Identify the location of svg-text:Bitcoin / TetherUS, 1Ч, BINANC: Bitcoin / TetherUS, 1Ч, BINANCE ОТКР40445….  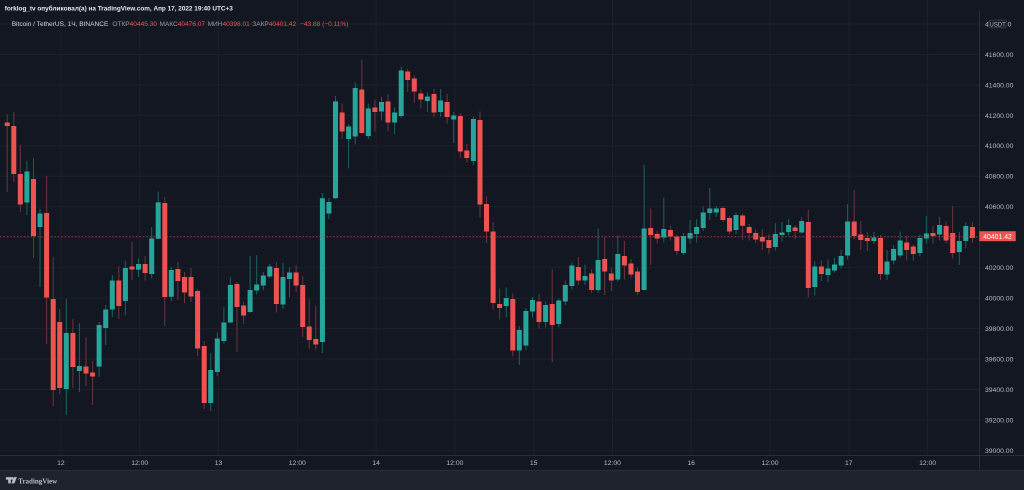
(180, 24).